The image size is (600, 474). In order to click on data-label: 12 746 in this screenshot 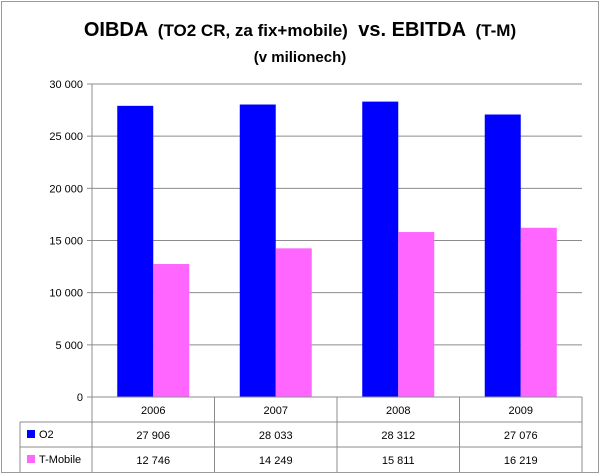, I will do `click(153, 461)`.